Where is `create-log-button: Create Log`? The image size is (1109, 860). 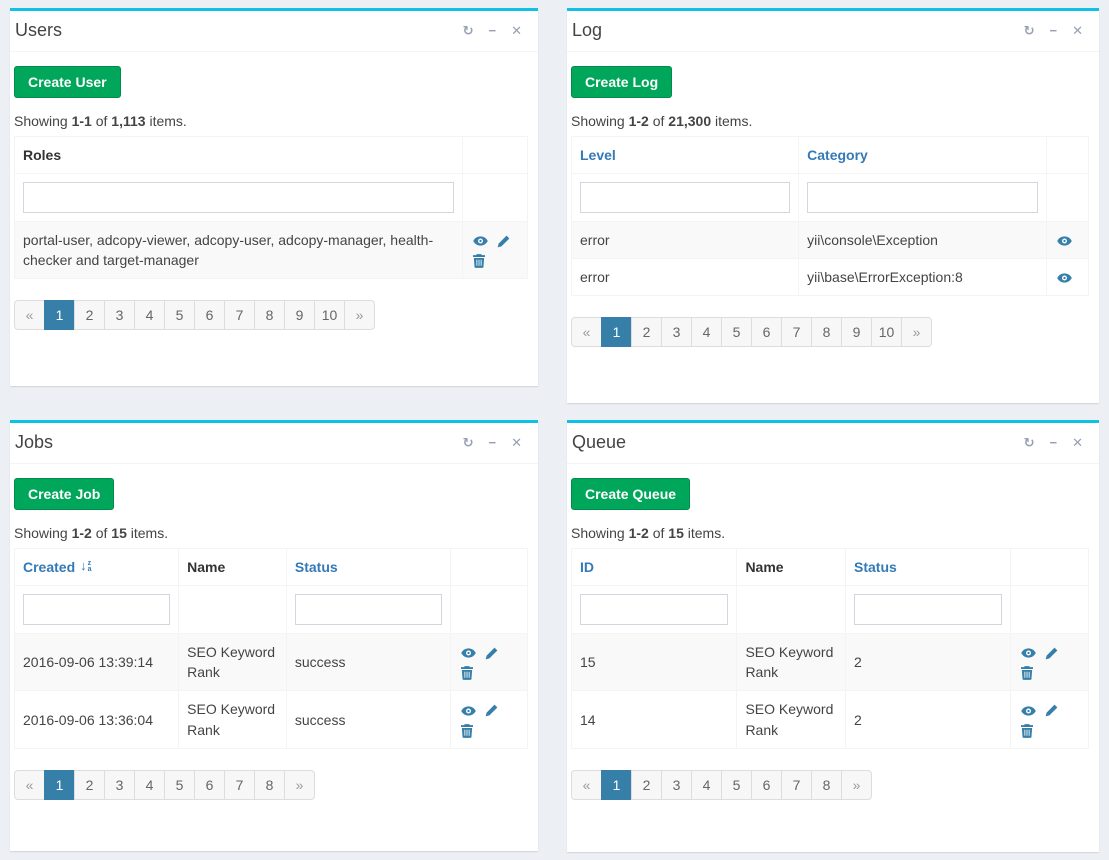
create-log-button: Create Log is located at coordinates (622, 81).